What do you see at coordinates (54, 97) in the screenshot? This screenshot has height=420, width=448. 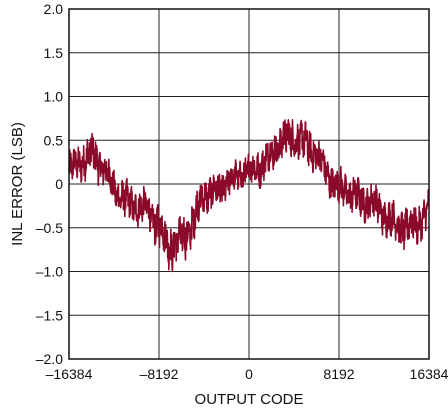 I see `y-tick-label: 1.0` at bounding box center [54, 97].